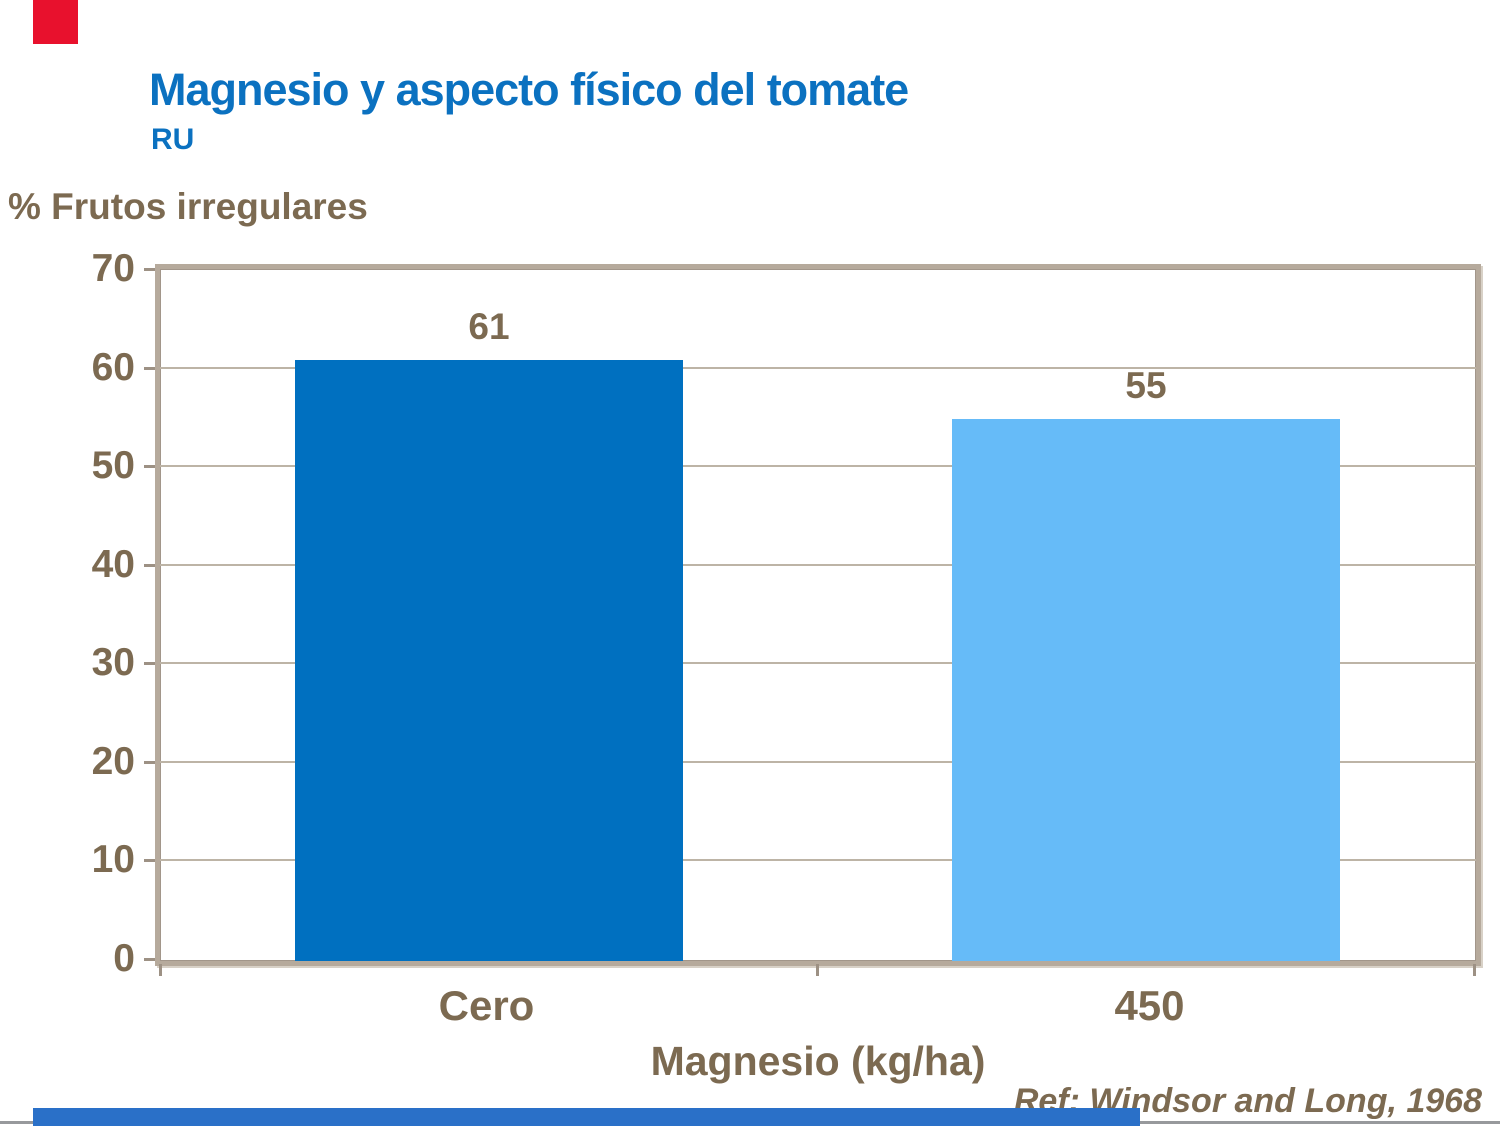 This screenshot has width=1500, height=1126. Describe the element at coordinates (113, 367) in the screenshot. I see `y-tick-label: 60` at that location.